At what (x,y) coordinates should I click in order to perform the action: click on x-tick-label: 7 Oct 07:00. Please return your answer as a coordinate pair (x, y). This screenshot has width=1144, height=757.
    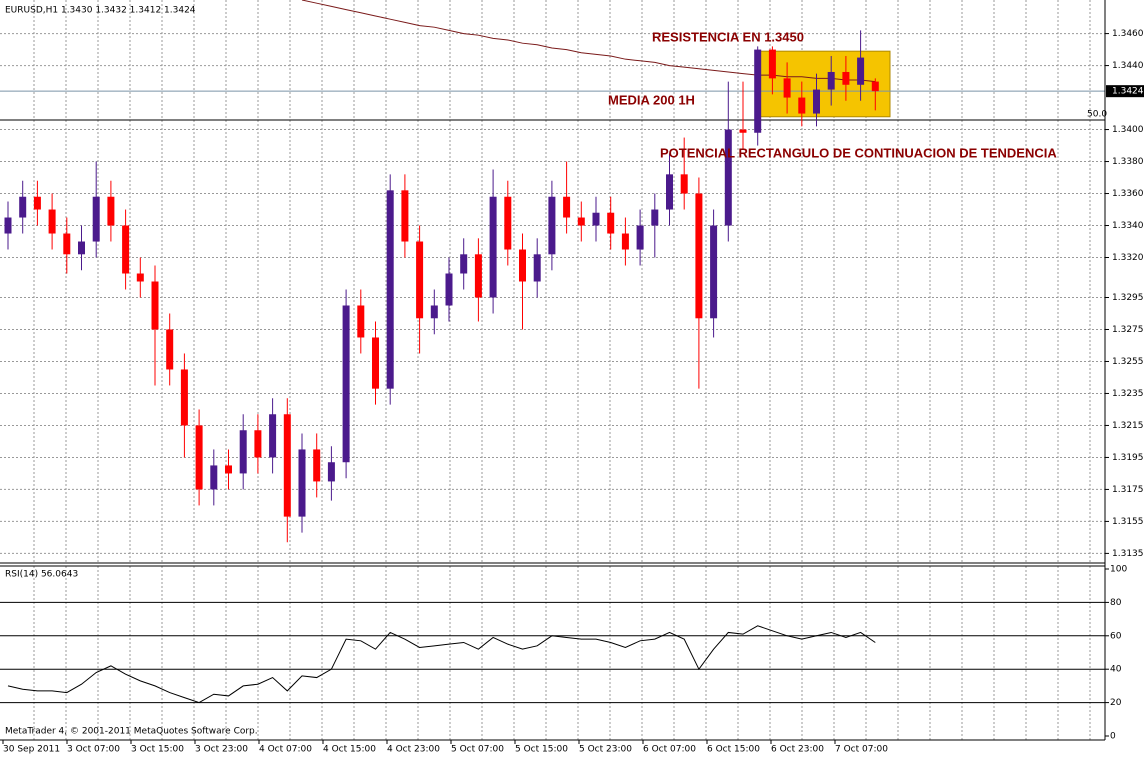
    Looking at the image, I should click on (861, 750).